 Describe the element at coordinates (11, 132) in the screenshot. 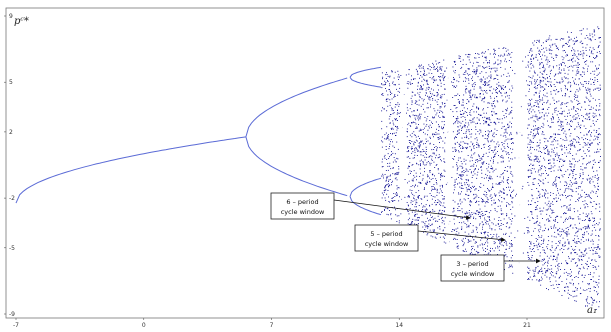

I see `y-tick-label: 2` at that location.